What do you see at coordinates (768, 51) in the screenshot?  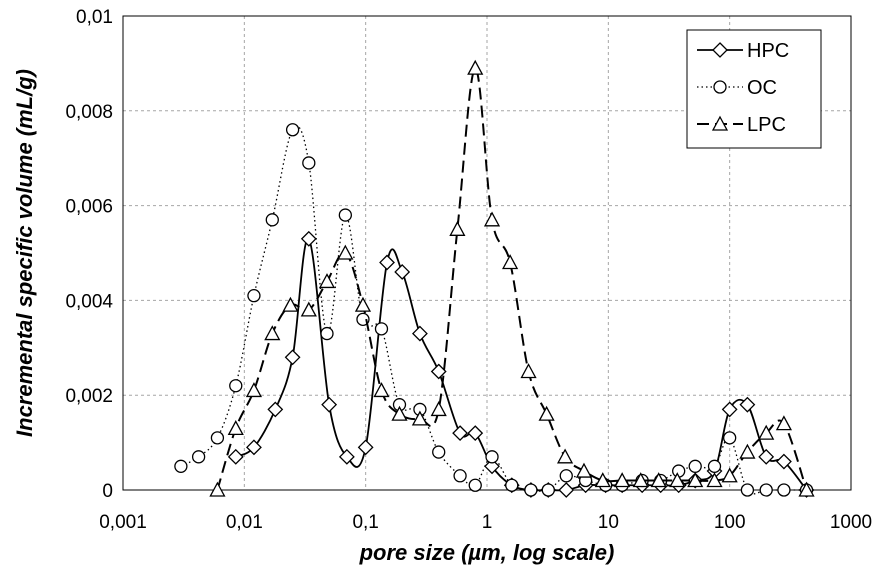 I see `legend-label-hpc: HPC` at bounding box center [768, 51].